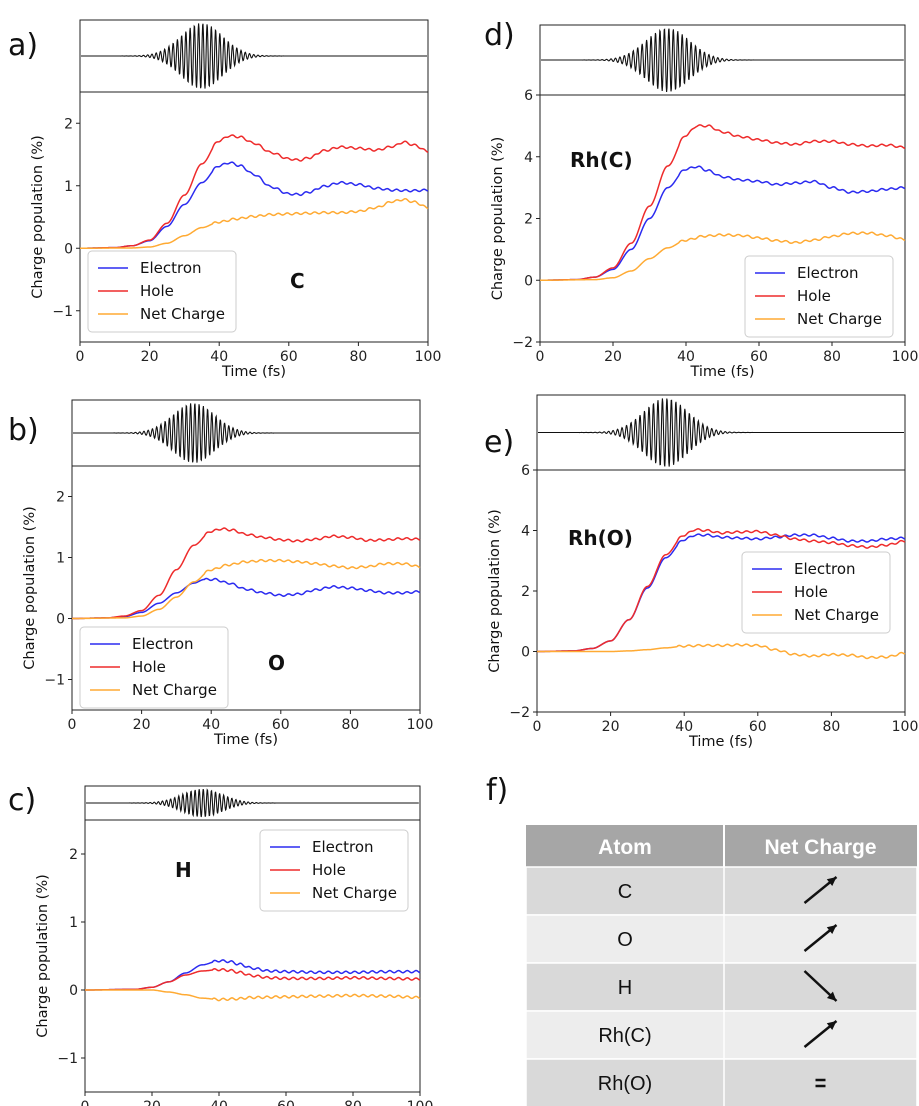 Image resolution: width=919 pixels, height=1106 pixels. What do you see at coordinates (601, 160) in the screenshot?
I see `atom-label: Rh(C)` at bounding box center [601, 160].